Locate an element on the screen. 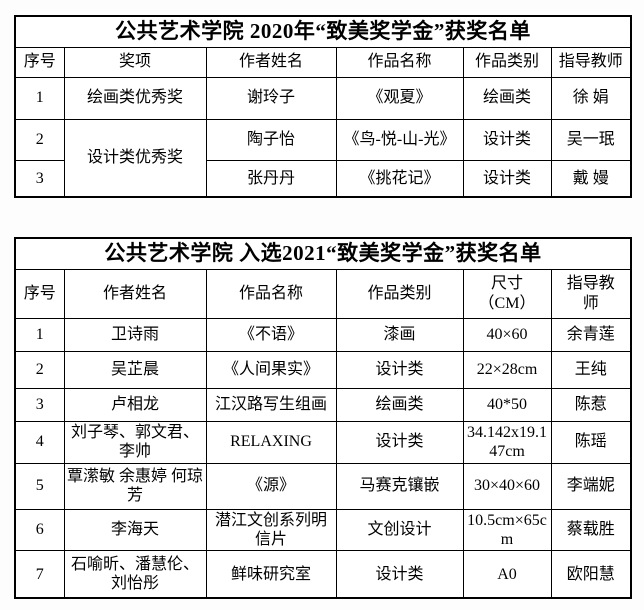 This screenshot has width=644, height=610. table-row: 3 卢相龙 江汉路写生组画 绘画类 40*50 陈惹 is located at coordinates (323, 404).